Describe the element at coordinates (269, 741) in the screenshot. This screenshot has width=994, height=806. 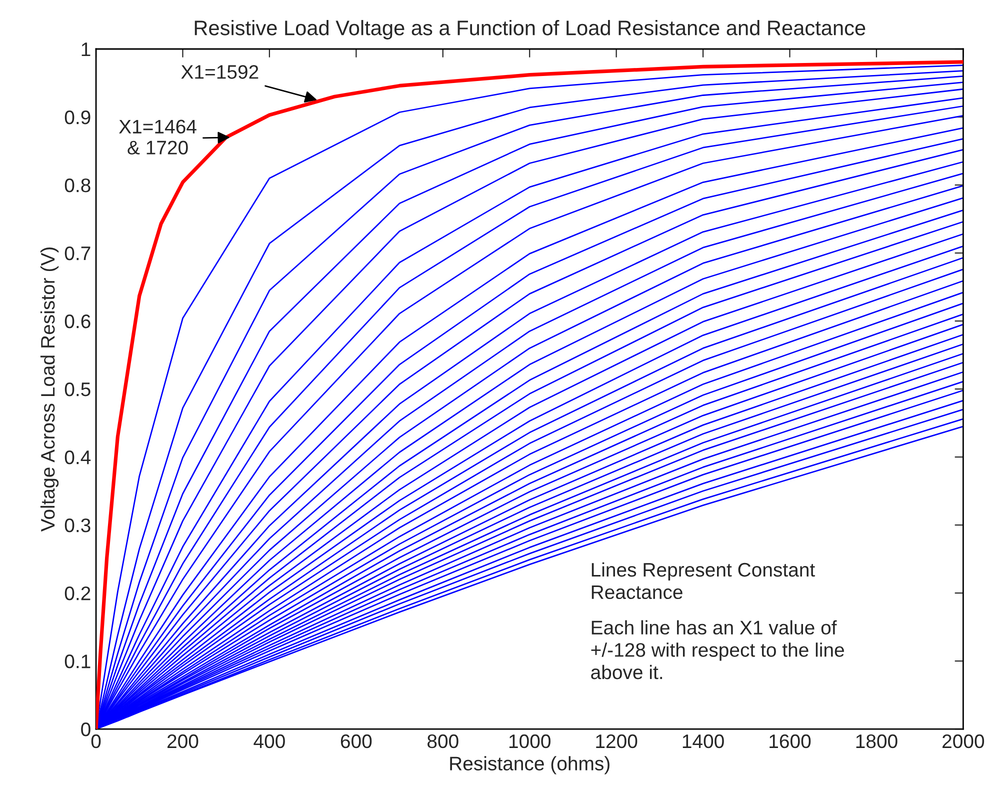
I see `x-tick-label: 400` at that location.